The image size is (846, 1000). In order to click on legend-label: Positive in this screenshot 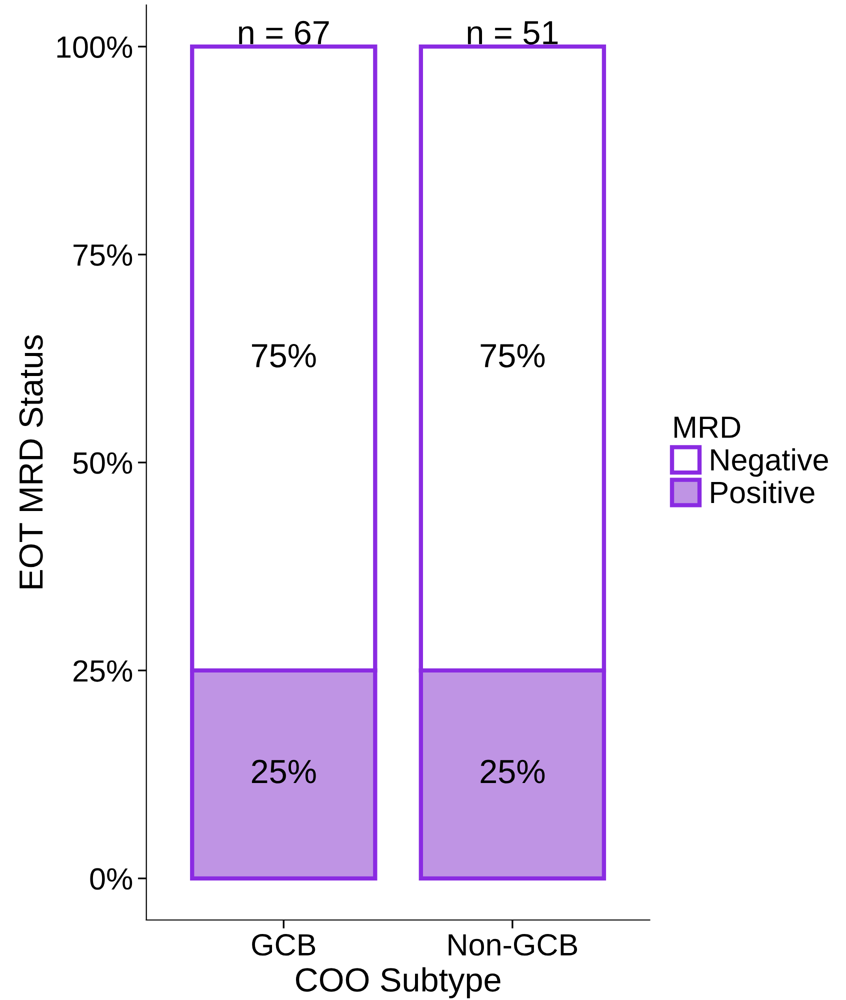, I will do `click(762, 492)`.